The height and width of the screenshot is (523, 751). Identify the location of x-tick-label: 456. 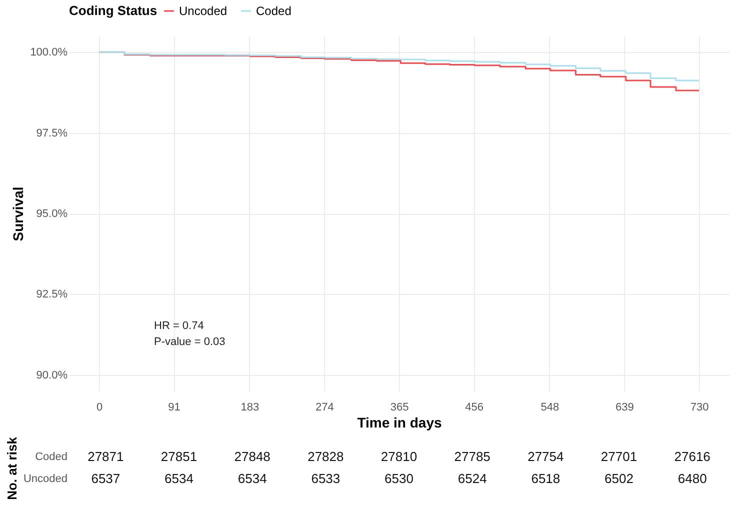
(474, 408).